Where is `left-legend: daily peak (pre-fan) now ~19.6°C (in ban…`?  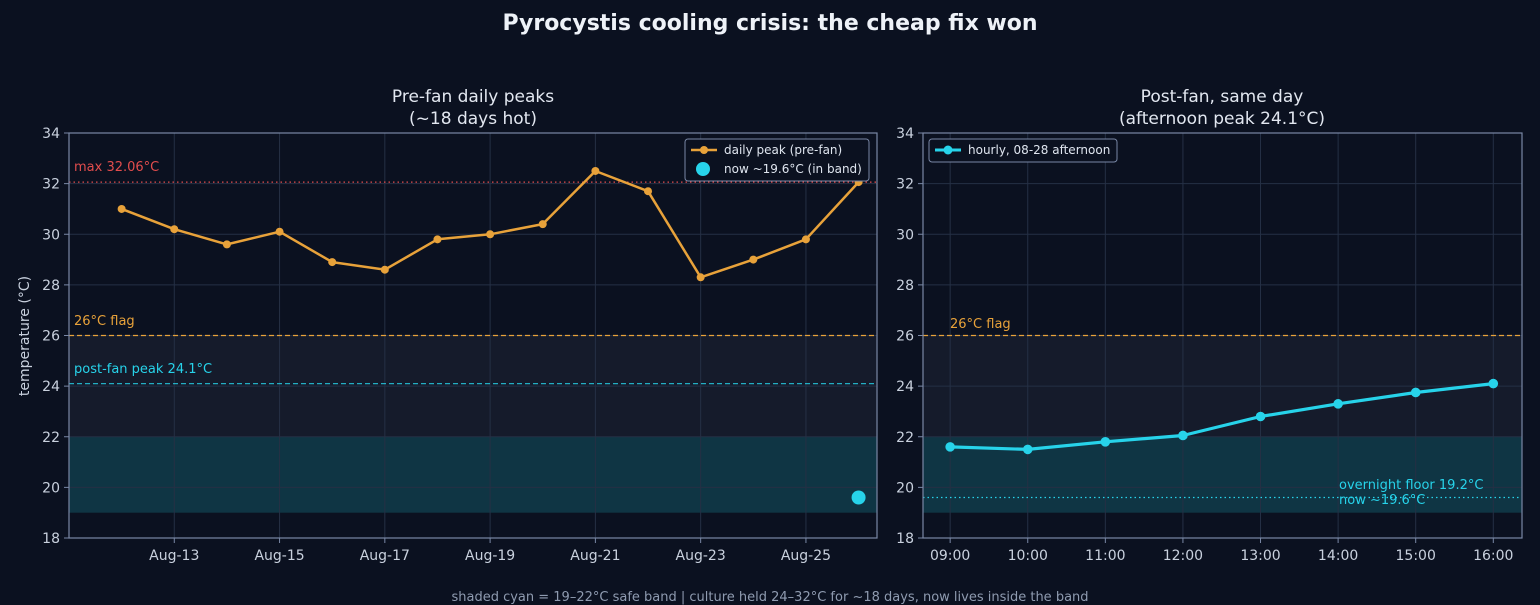
left-legend: daily peak (pre-fan) now ~19.6°C (in ban… is located at coordinates (777, 160).